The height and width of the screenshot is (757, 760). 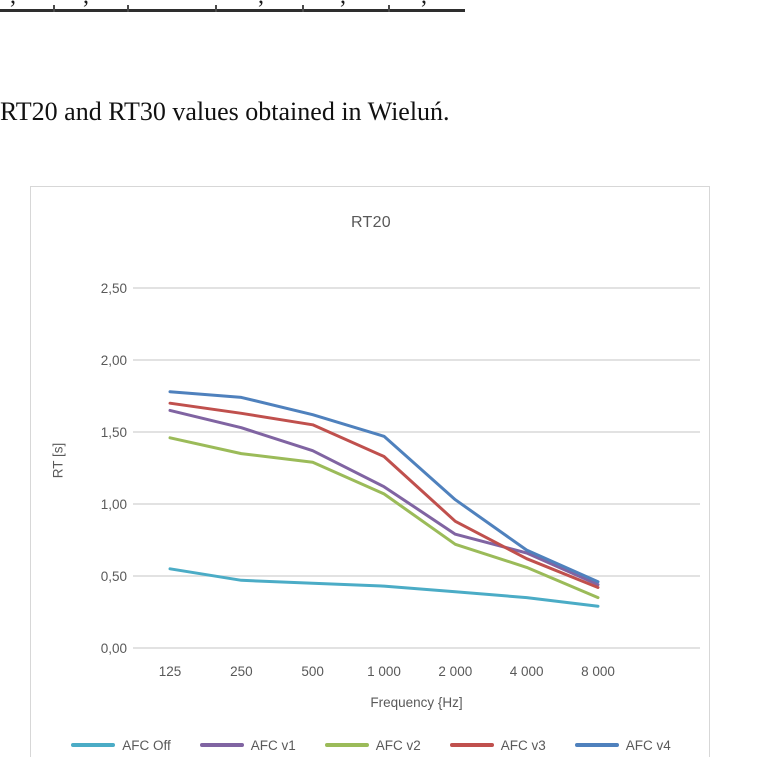 I want to click on chart-line-afc-v4, so click(x=384, y=487).